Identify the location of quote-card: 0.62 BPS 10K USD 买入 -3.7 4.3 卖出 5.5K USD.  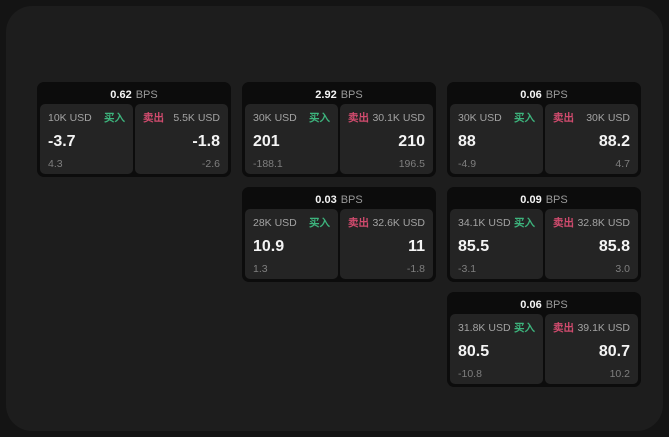
(134, 129).